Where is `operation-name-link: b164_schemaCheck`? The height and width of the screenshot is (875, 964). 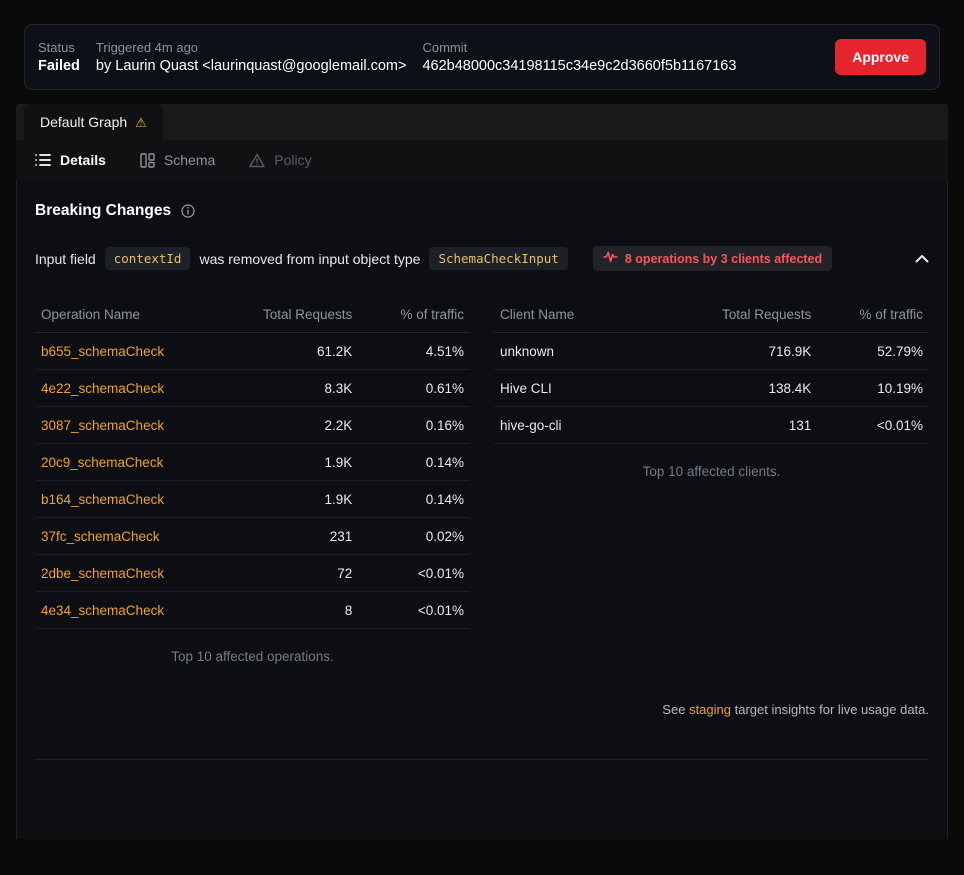
operation-name-link: b164_schemaCheck is located at coordinates (103, 499).